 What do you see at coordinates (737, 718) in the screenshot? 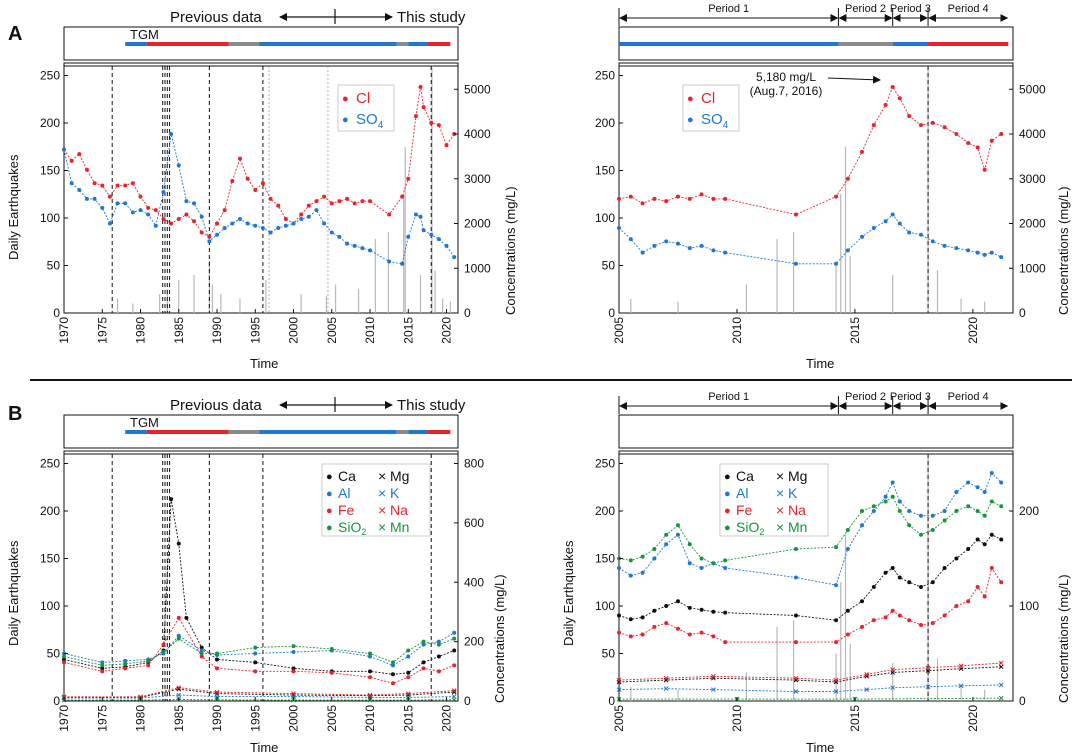
I see `x-tick-label: 2010` at bounding box center [737, 718].